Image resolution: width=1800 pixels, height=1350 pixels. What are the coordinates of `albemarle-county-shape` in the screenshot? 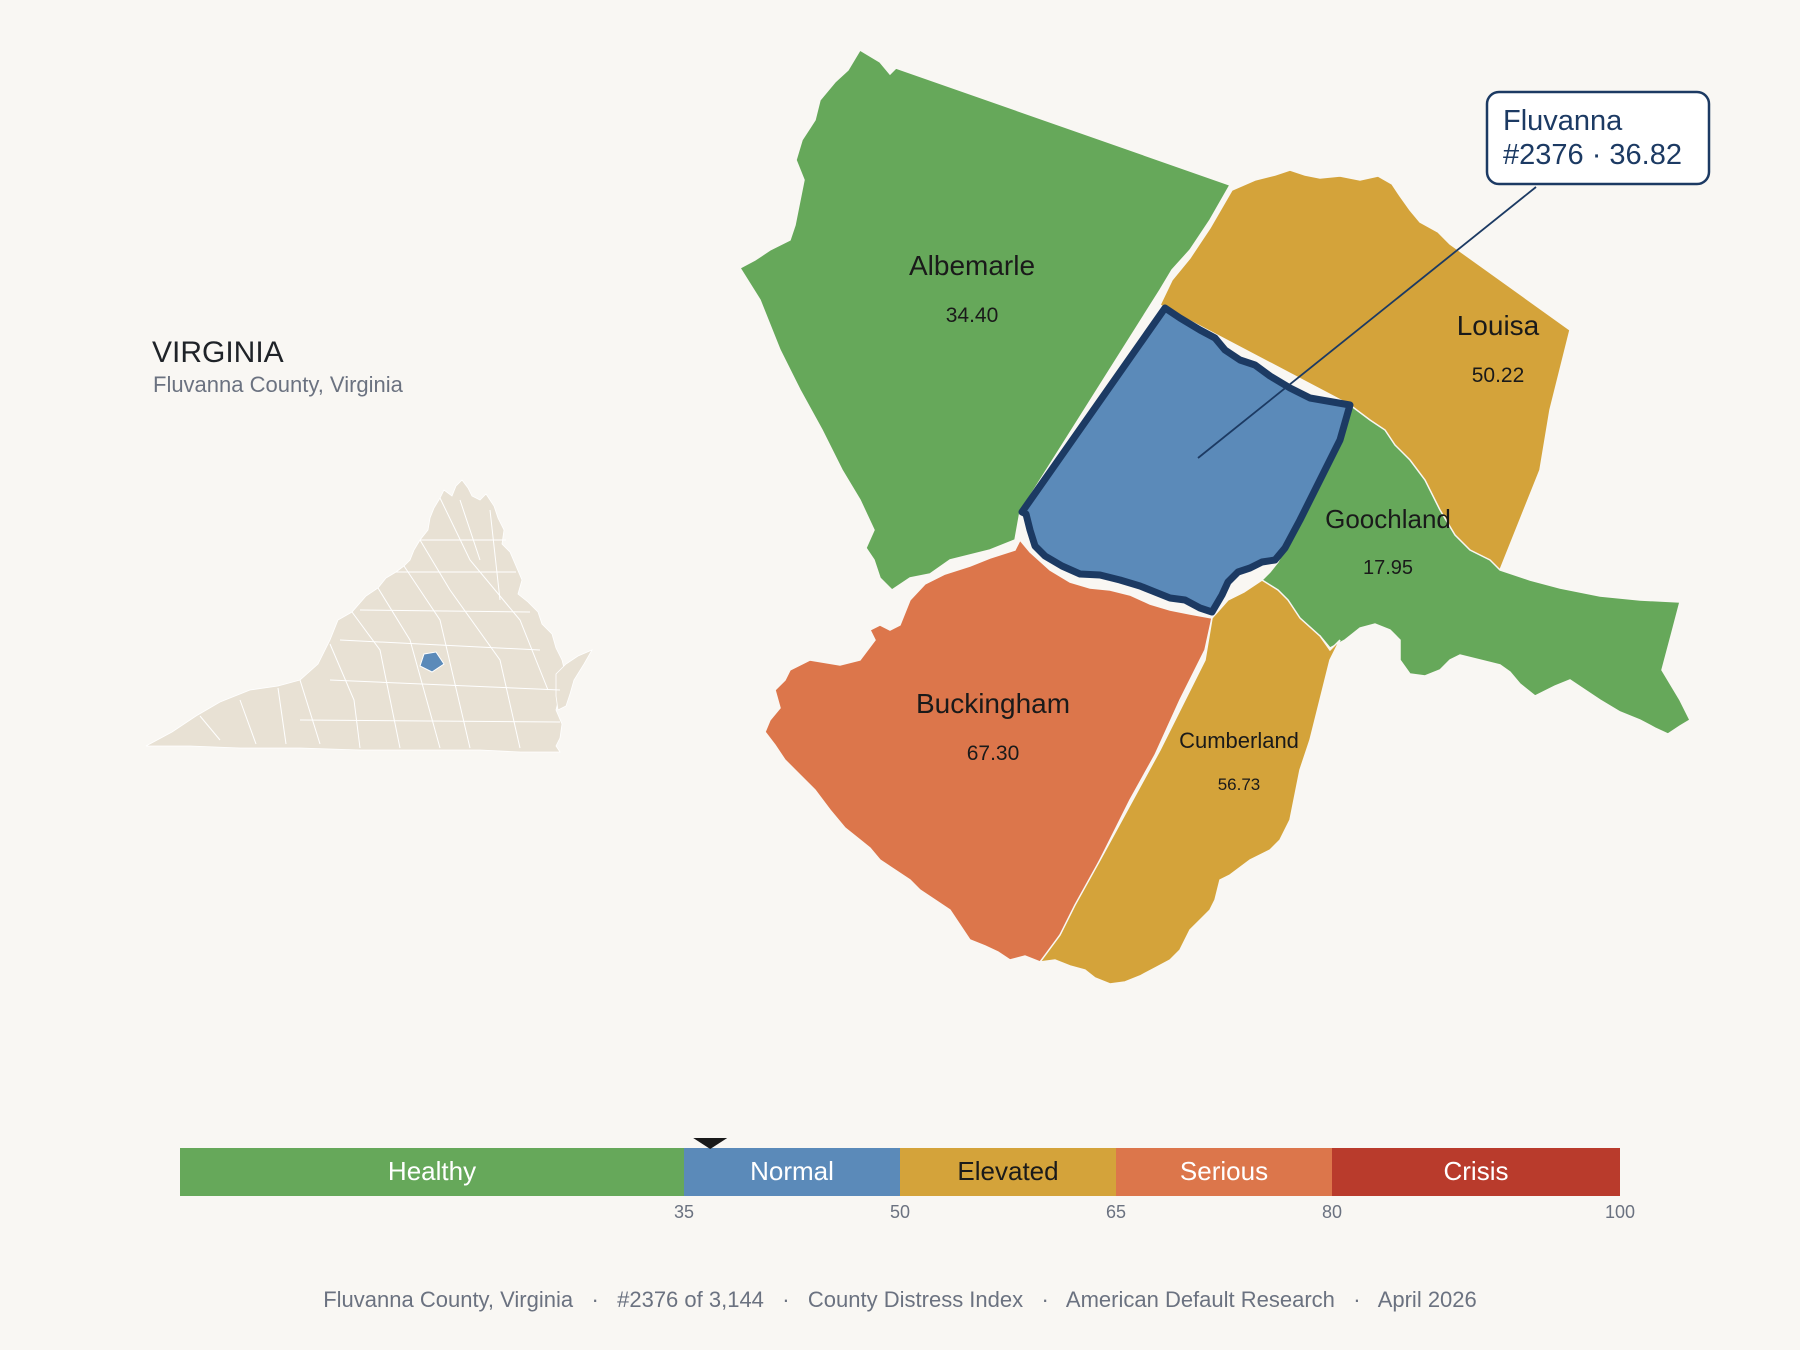 It's located at (985, 319).